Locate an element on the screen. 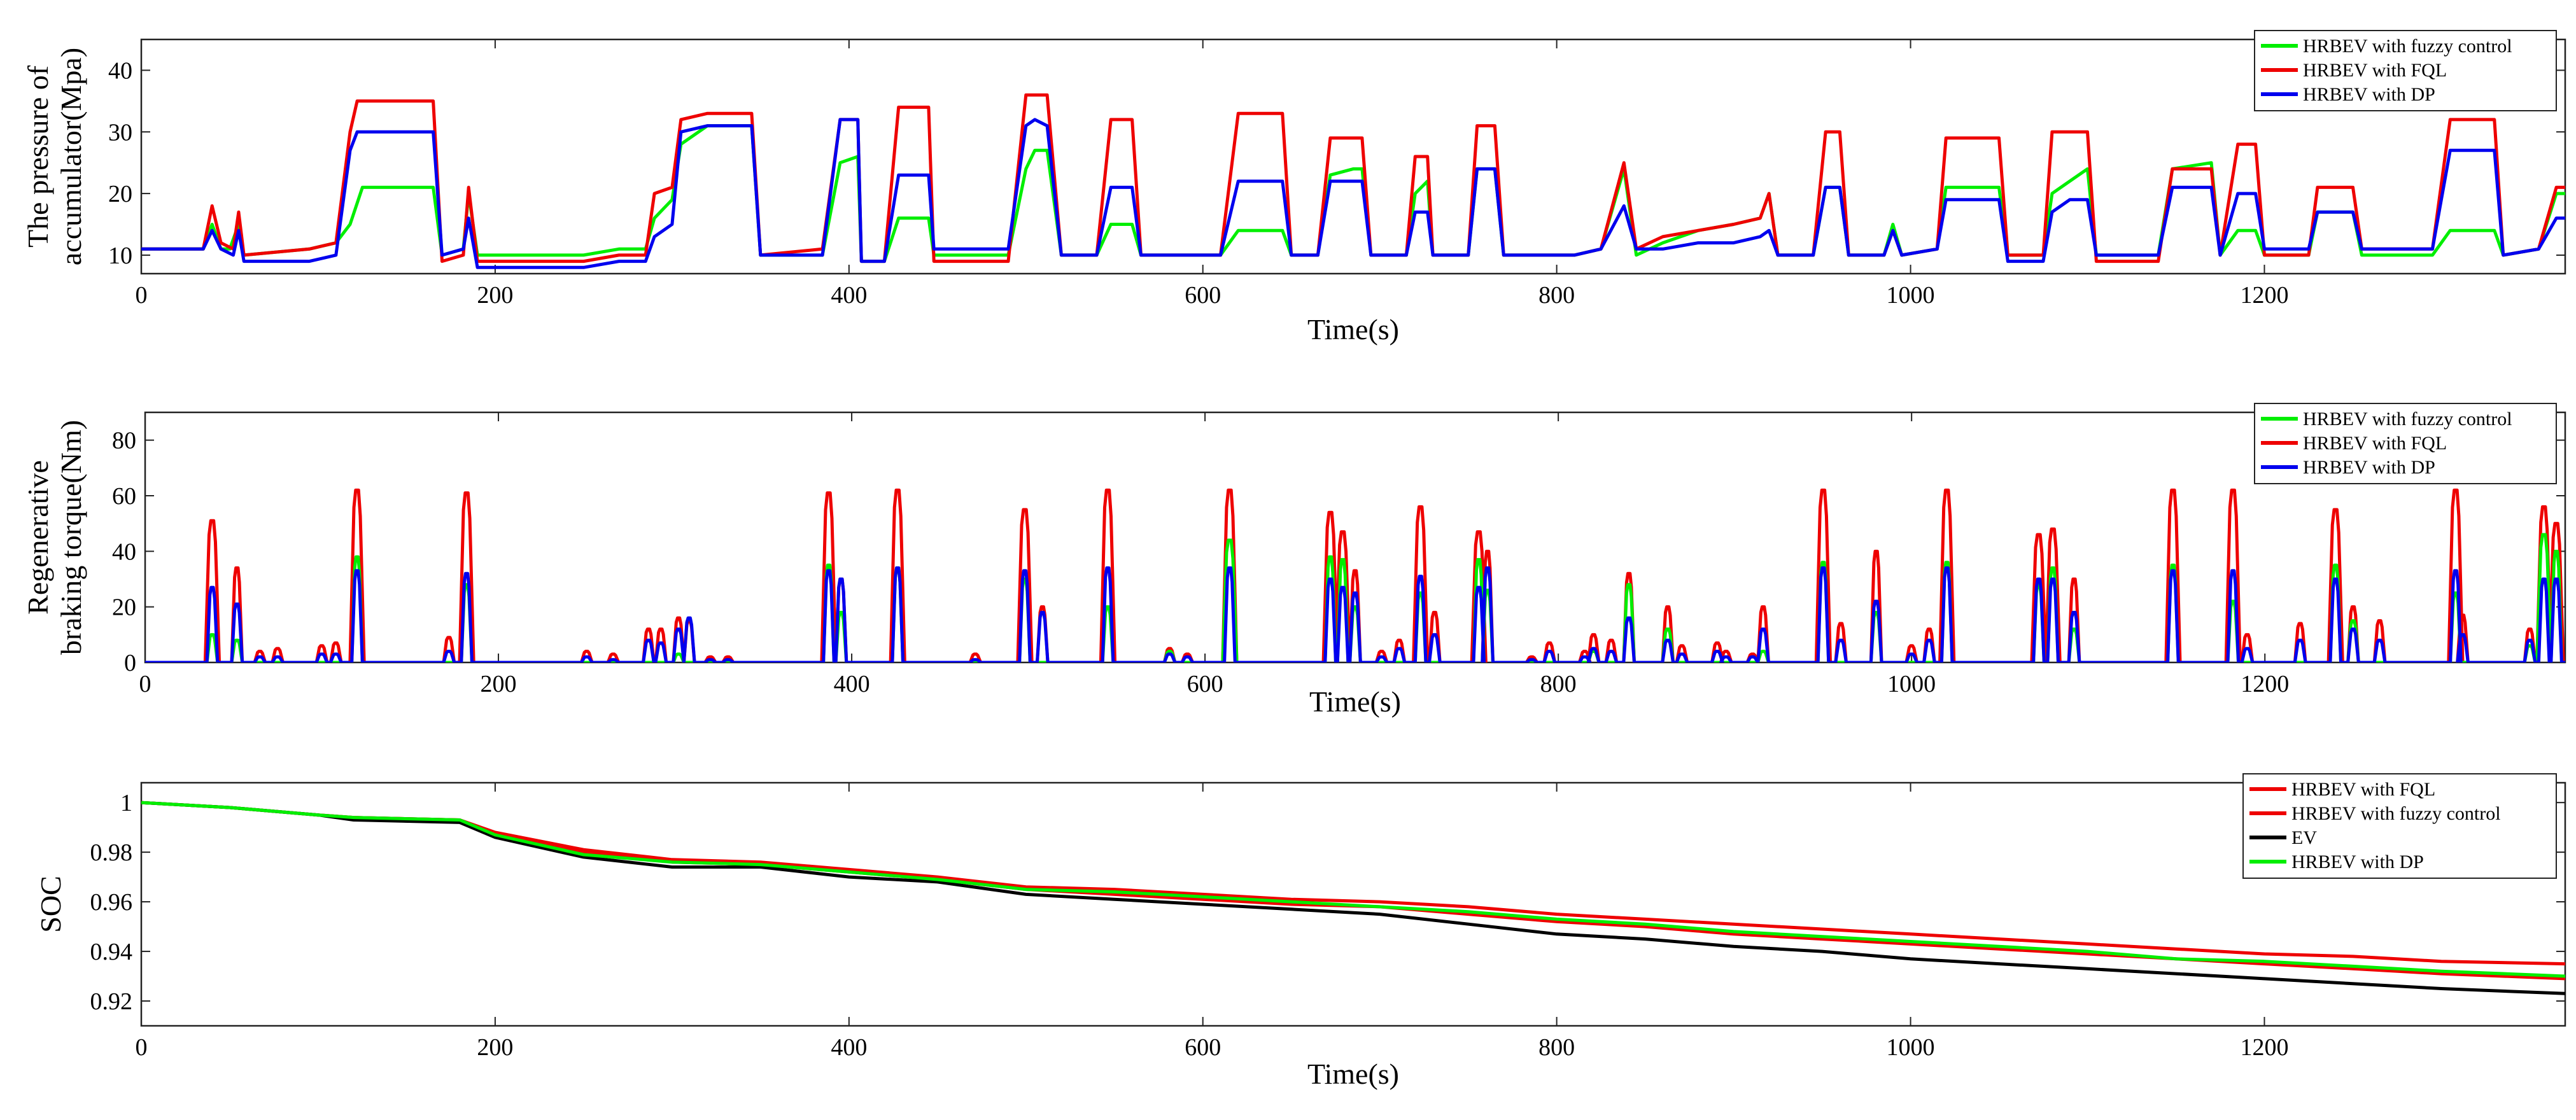 The image size is (2576, 1120). y-tick-label: 60 is located at coordinates (124, 496).